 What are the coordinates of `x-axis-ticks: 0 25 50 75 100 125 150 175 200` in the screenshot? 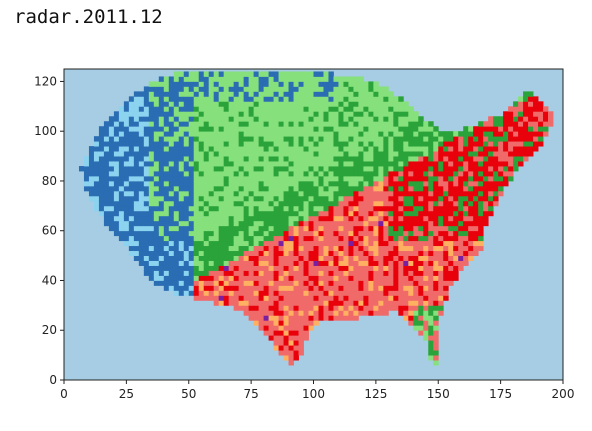 It's located at (317, 390).